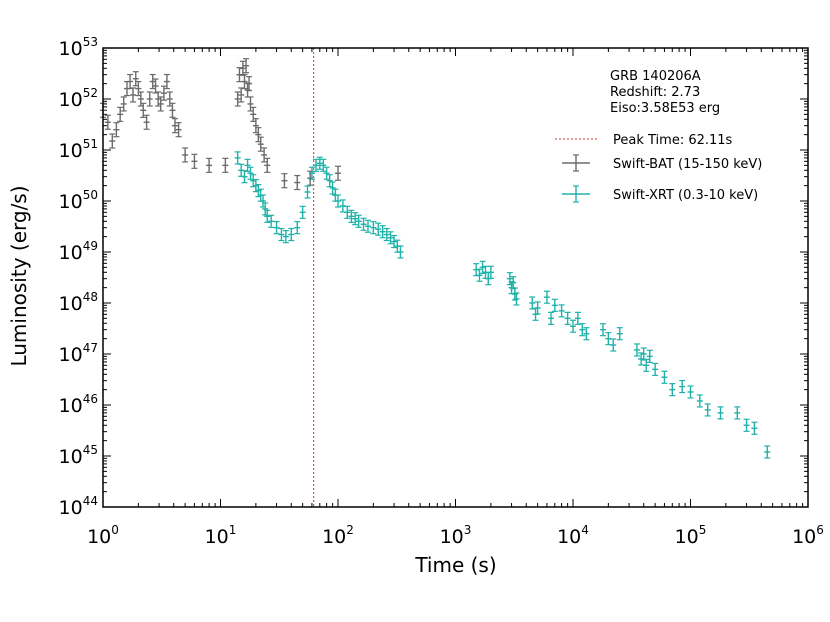  I want to click on x-tick-labels: 10⁰ 10¹ 10² 10³ 10⁴ 10⁵ 10⁶, so click(455, 535).